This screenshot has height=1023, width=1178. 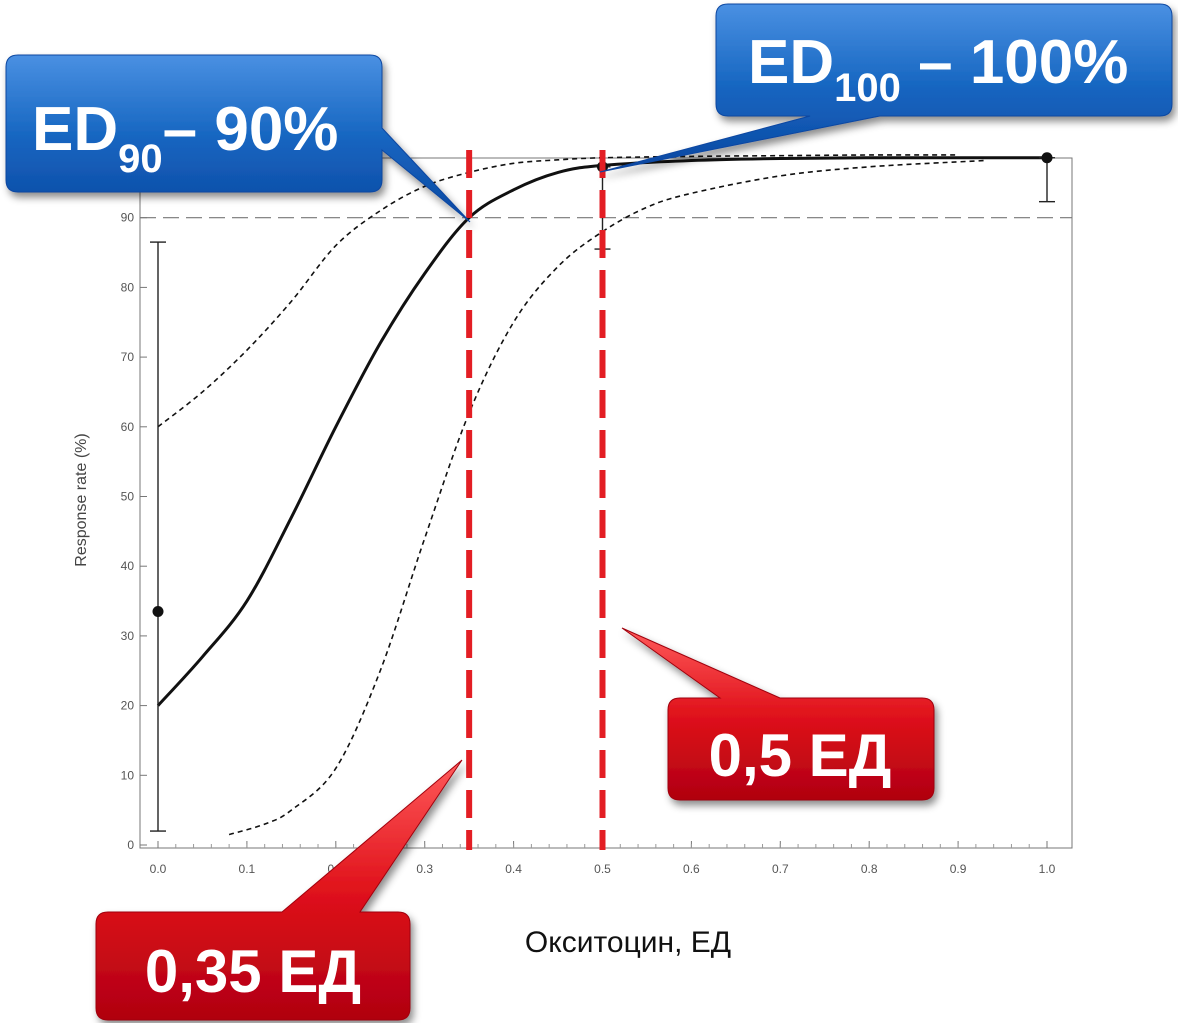 I want to click on callout-ed100-text: ED100 – 100%, so click(x=938, y=69).